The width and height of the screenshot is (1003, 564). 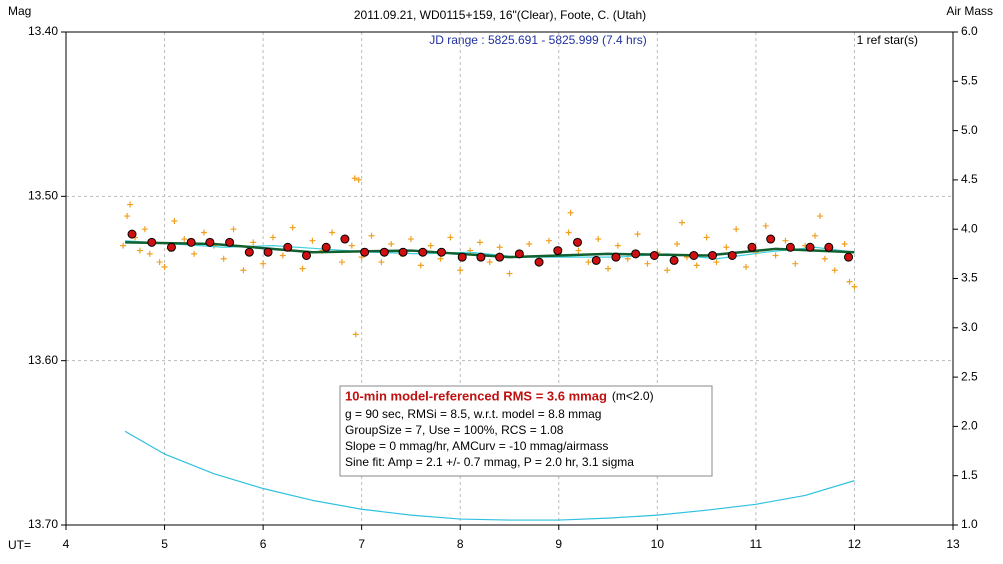 What do you see at coordinates (969, 524) in the screenshot?
I see `y2-tick-label: 1.0` at bounding box center [969, 524].